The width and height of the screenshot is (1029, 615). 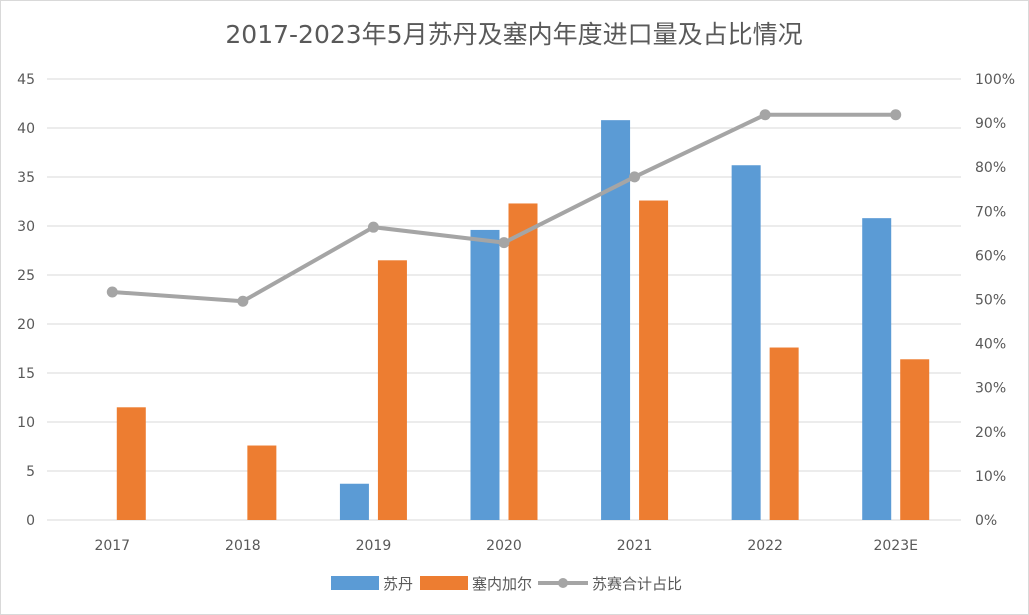 I want to click on legend-label-senegal: 塞内加尔, so click(x=502, y=584).